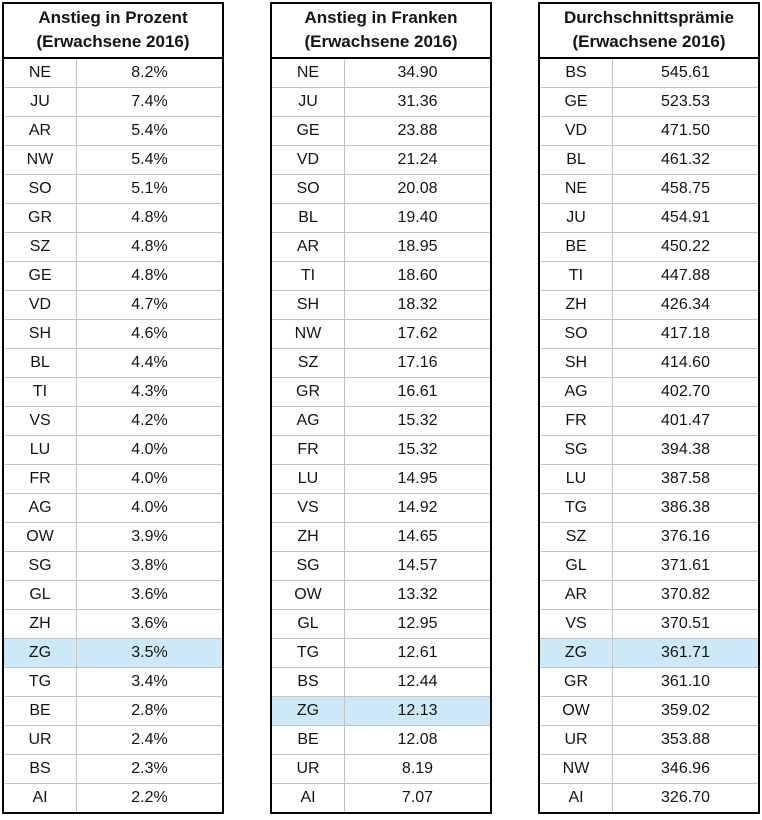  What do you see at coordinates (149, 72) in the screenshot?
I see `value-cell: 8.2%` at bounding box center [149, 72].